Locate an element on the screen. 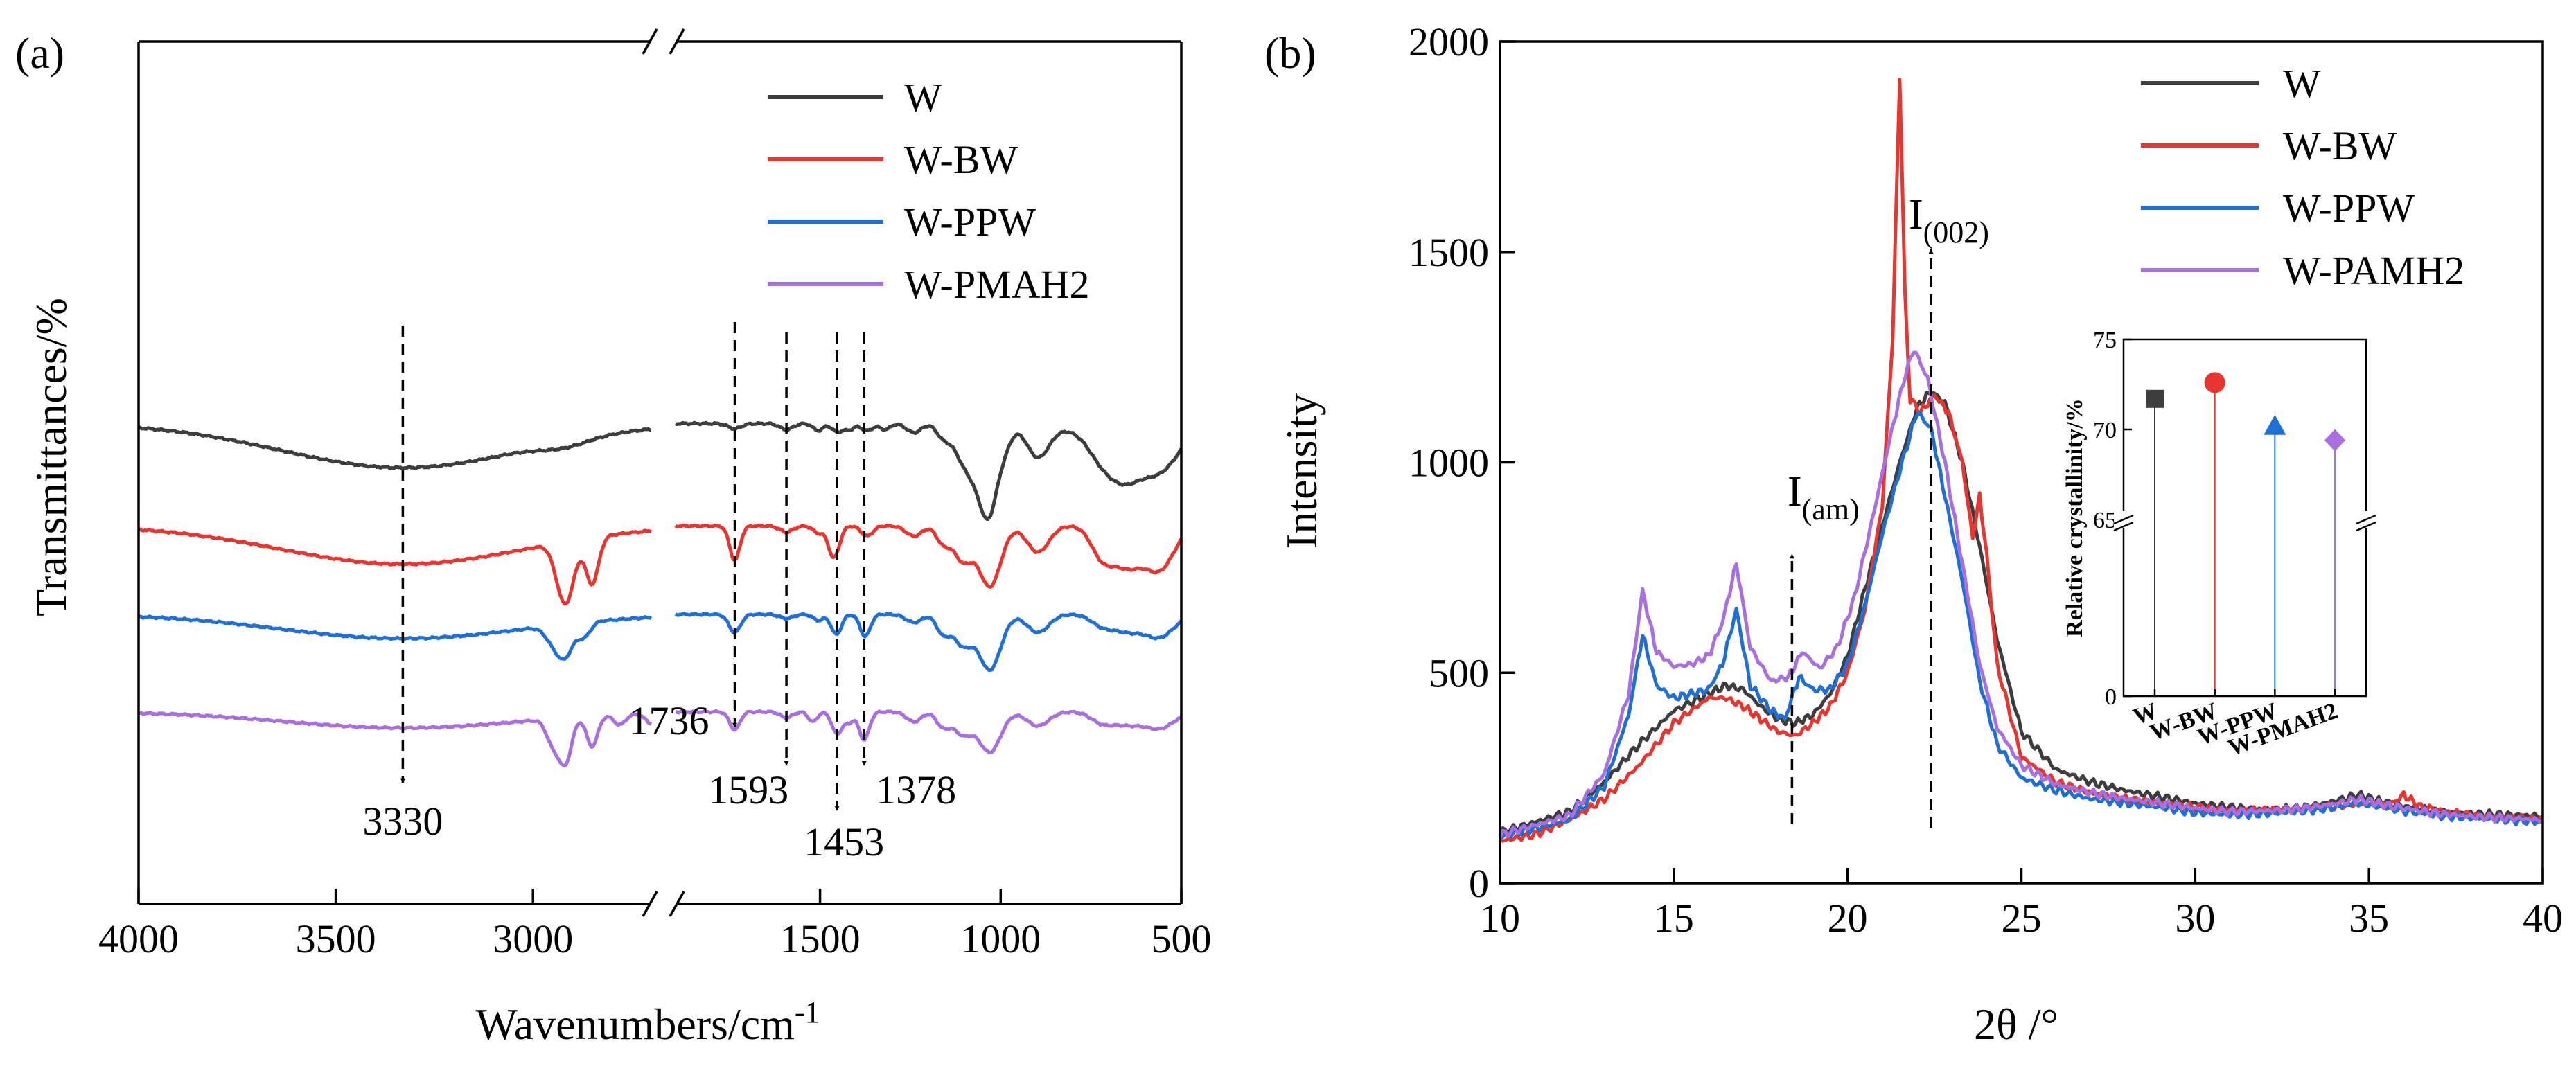 This screenshot has width=2576, height=1066. legend-a-label-w-pmah2: W-PMAH2 is located at coordinates (996, 284).